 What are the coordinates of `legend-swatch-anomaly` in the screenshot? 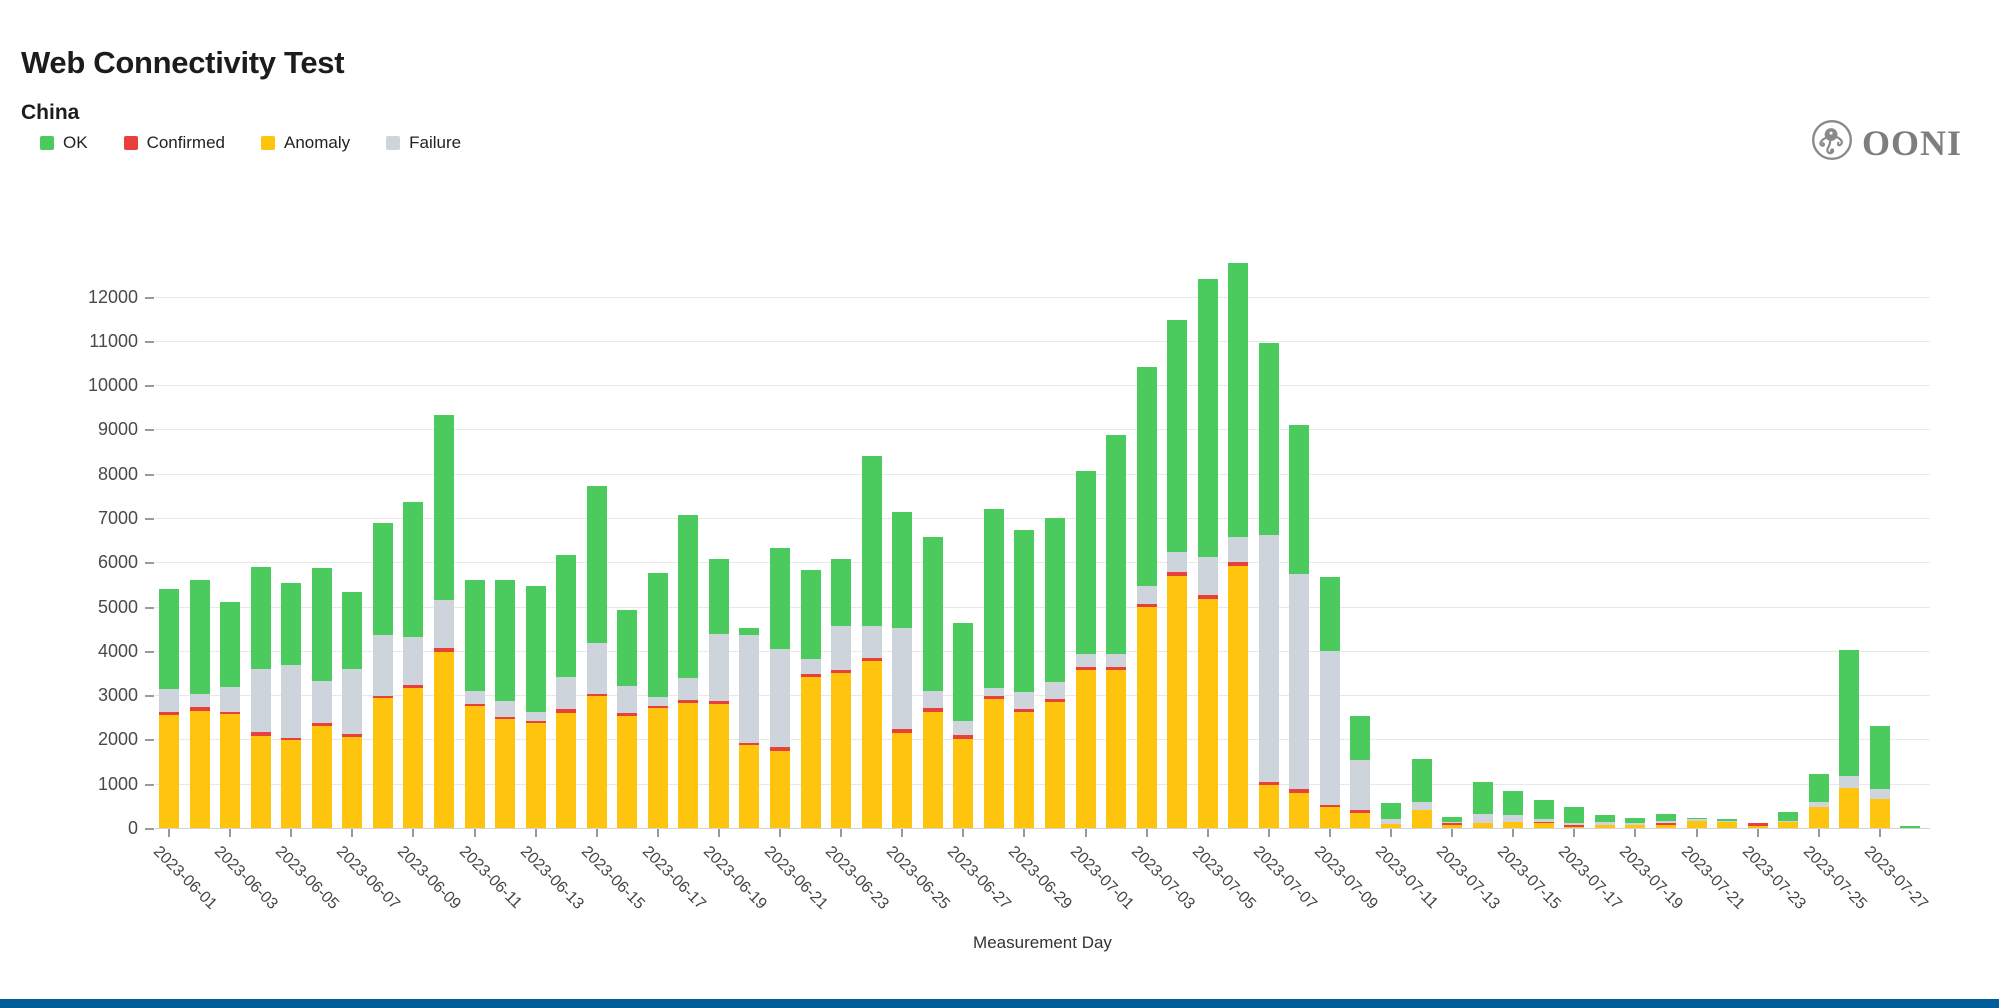 It's located at (267, 143).